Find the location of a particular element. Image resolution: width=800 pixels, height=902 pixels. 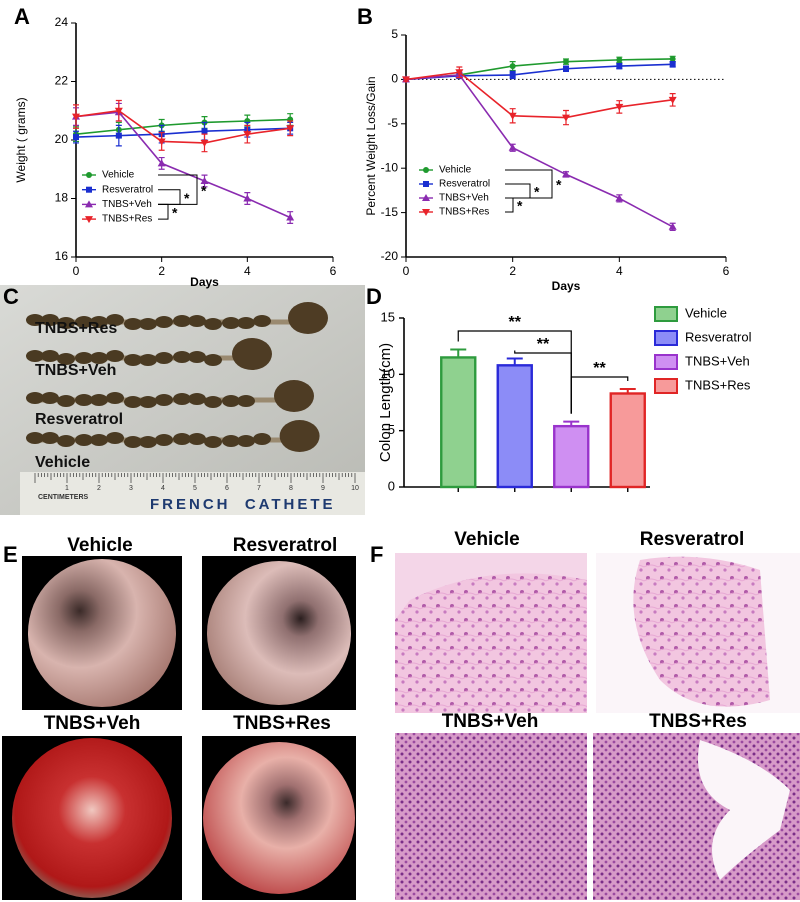

ruler-number: 3 is located at coordinates (131, 488).